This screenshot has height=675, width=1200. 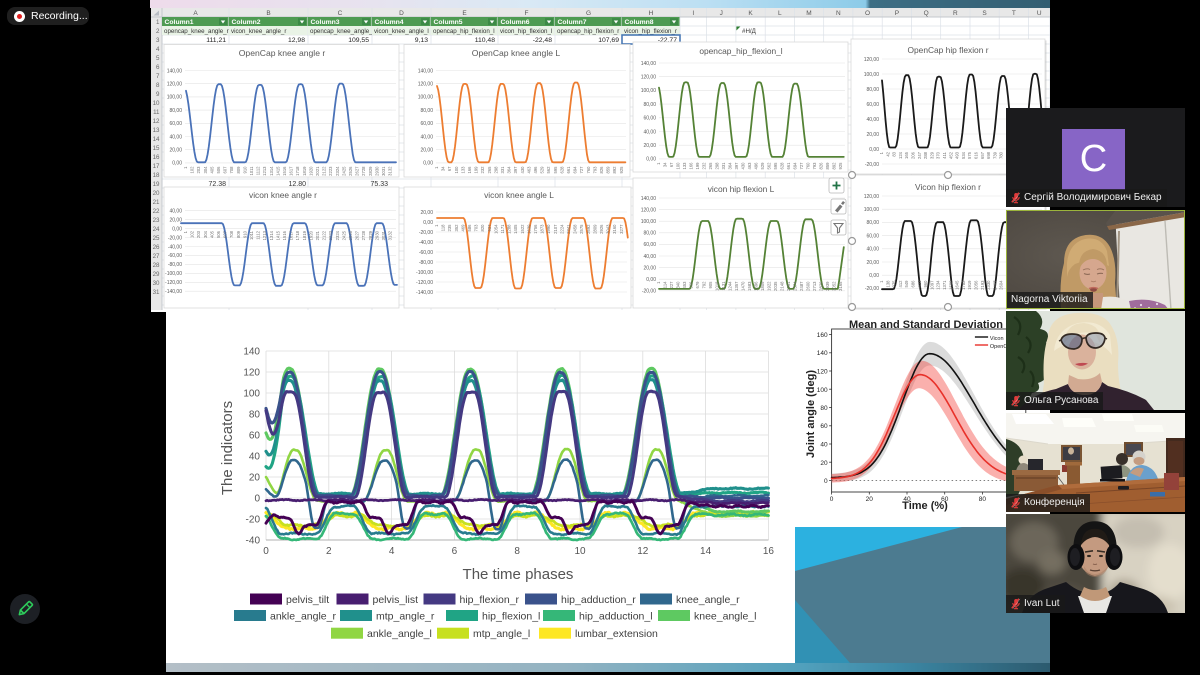 What do you see at coordinates (485, 40) in the screenshot?
I see `svg-text: 110,48` at bounding box center [485, 40].